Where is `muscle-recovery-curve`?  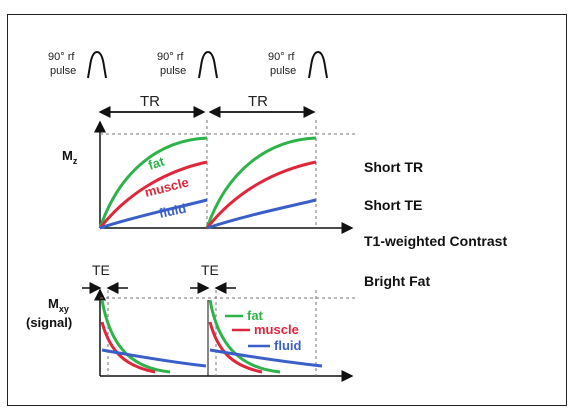 muscle-recovery-curve is located at coordinates (207, 194).